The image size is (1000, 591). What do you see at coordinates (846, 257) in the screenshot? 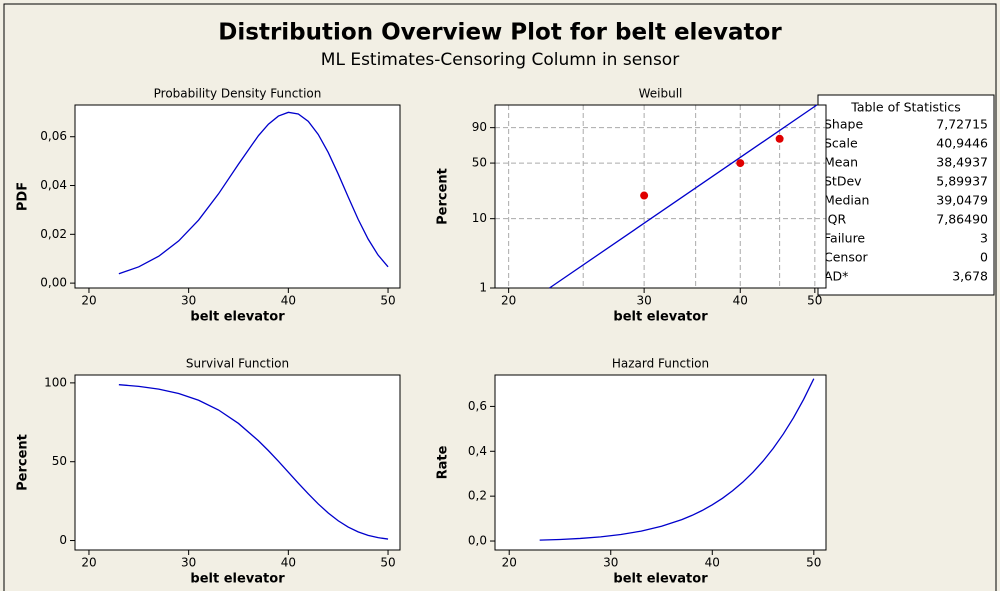
I see `stat-name: Censor` at bounding box center [846, 257].